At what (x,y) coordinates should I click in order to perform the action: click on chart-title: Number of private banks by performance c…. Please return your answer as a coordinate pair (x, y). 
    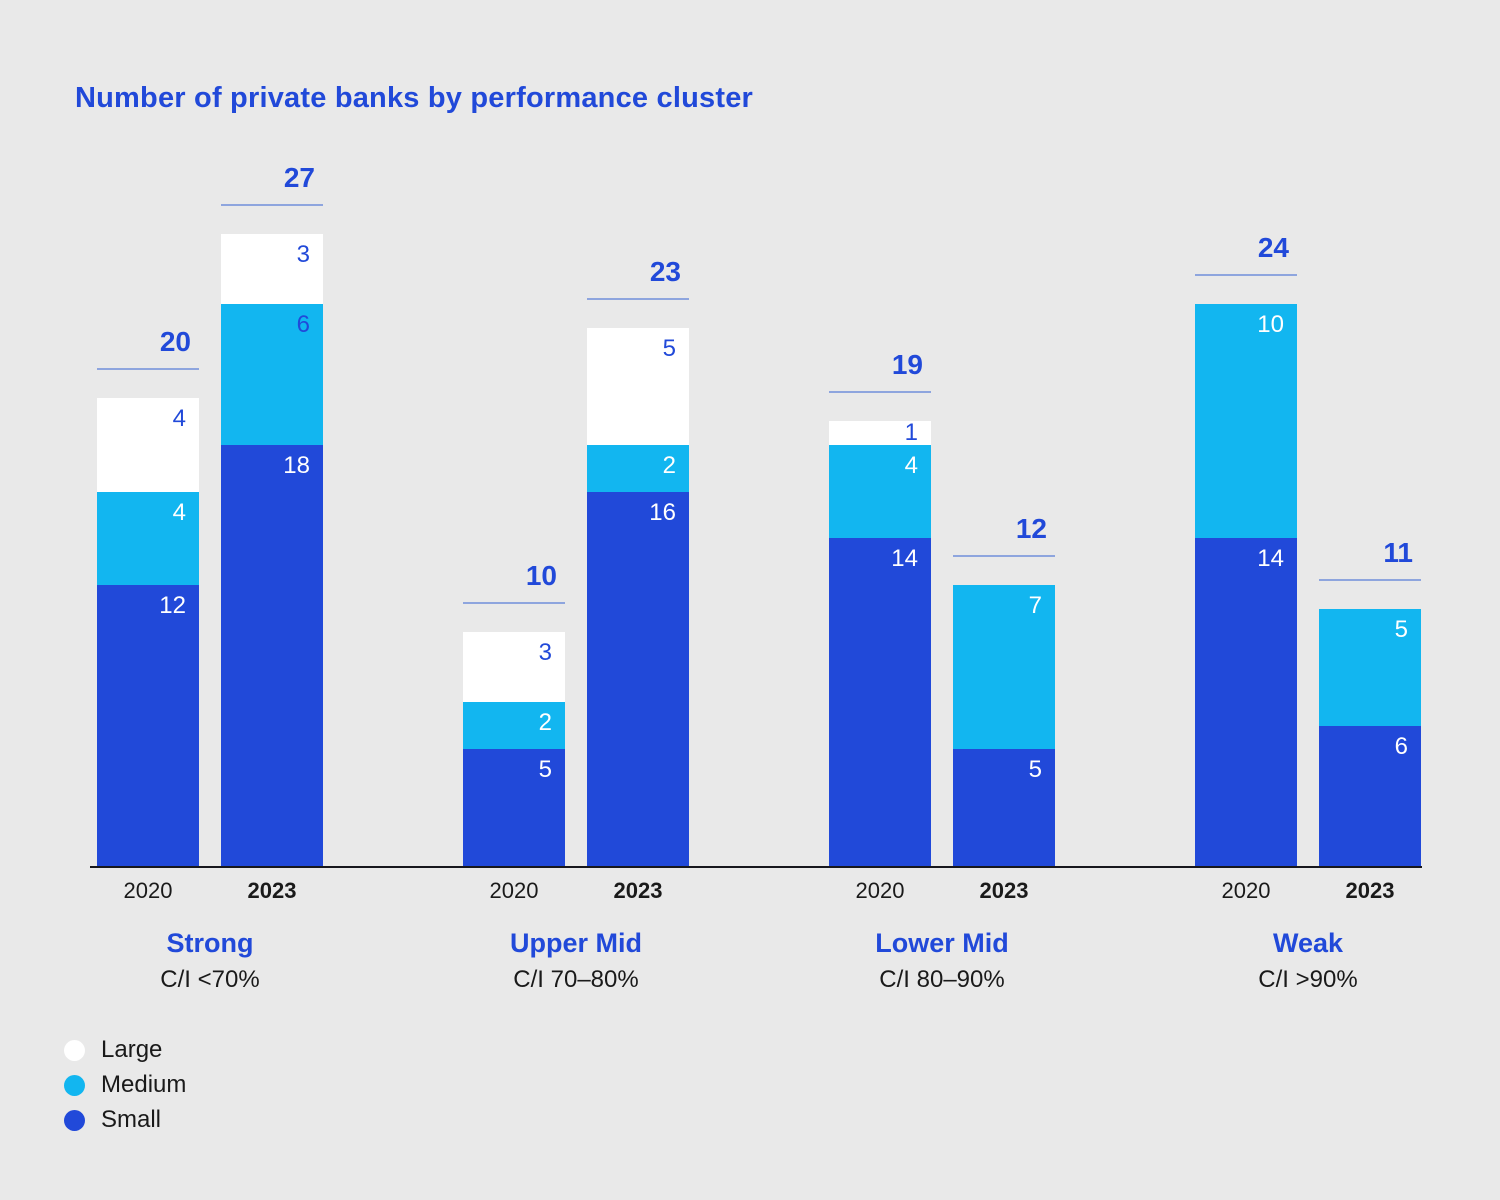
    Looking at the image, I should click on (414, 98).